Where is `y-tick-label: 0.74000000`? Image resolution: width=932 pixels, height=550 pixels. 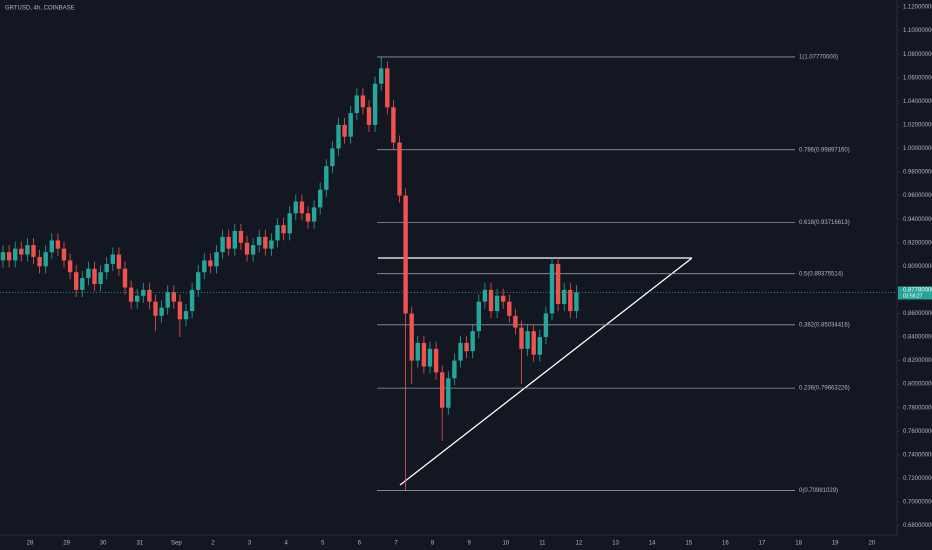 y-tick-label: 0.74000000 is located at coordinates (917, 455).